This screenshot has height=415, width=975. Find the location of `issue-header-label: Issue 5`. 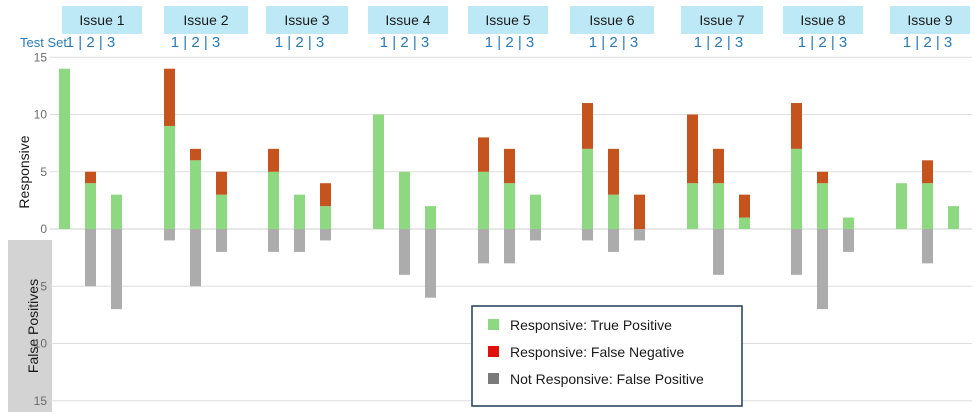

issue-header-label: Issue 5 is located at coordinates (507, 20).